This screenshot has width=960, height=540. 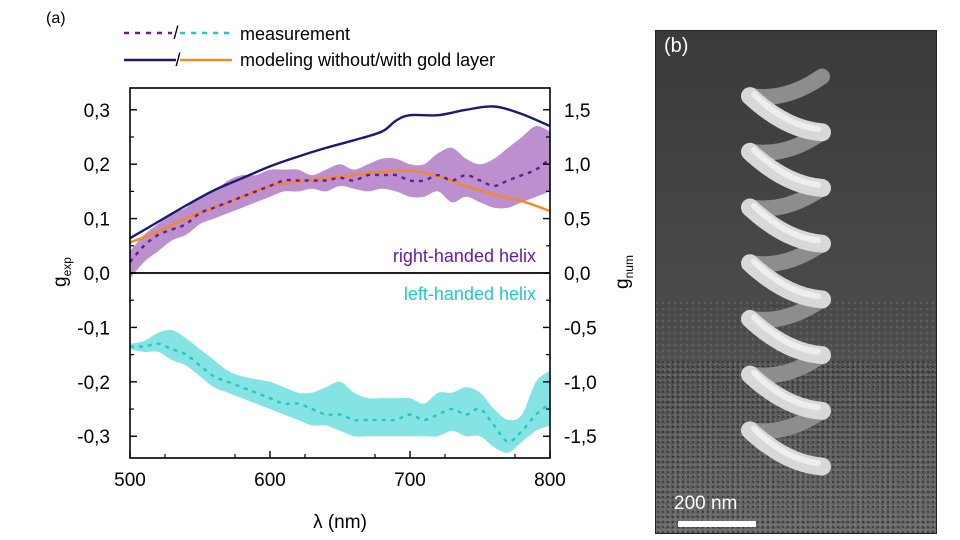 I want to click on y-left-tick-label: 0,3, so click(x=97, y=111).